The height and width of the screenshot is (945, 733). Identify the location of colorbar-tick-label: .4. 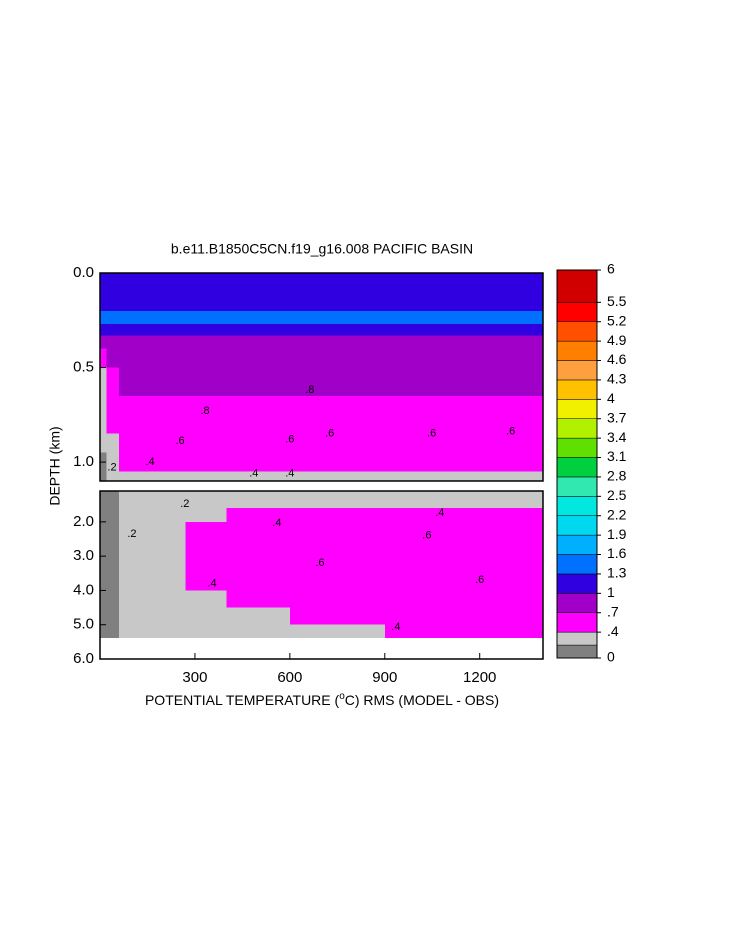
(613, 631).